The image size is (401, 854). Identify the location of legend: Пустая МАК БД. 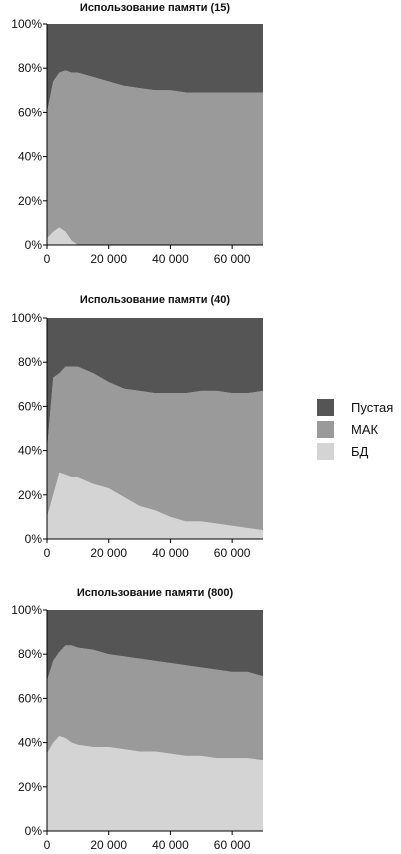
(355, 429).